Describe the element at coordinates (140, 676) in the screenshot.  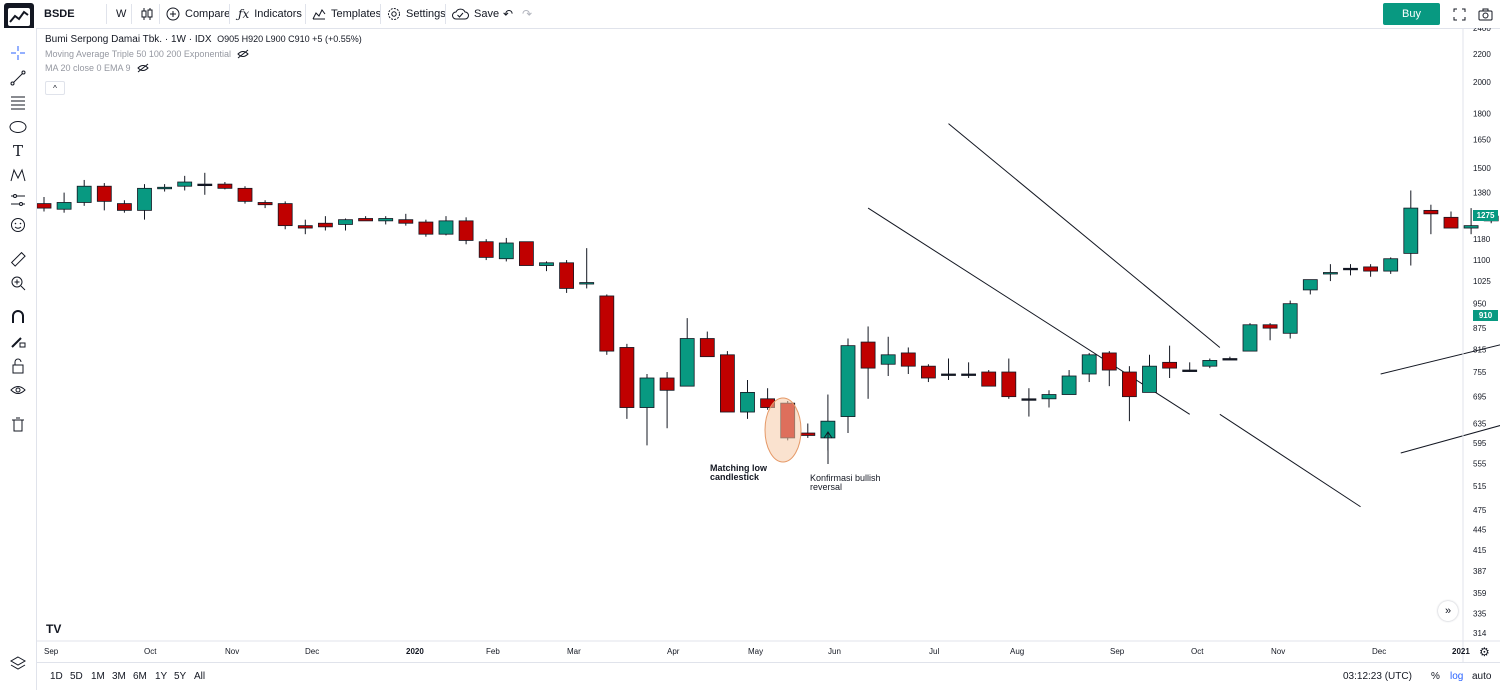
I see `range-6m: 6M` at that location.